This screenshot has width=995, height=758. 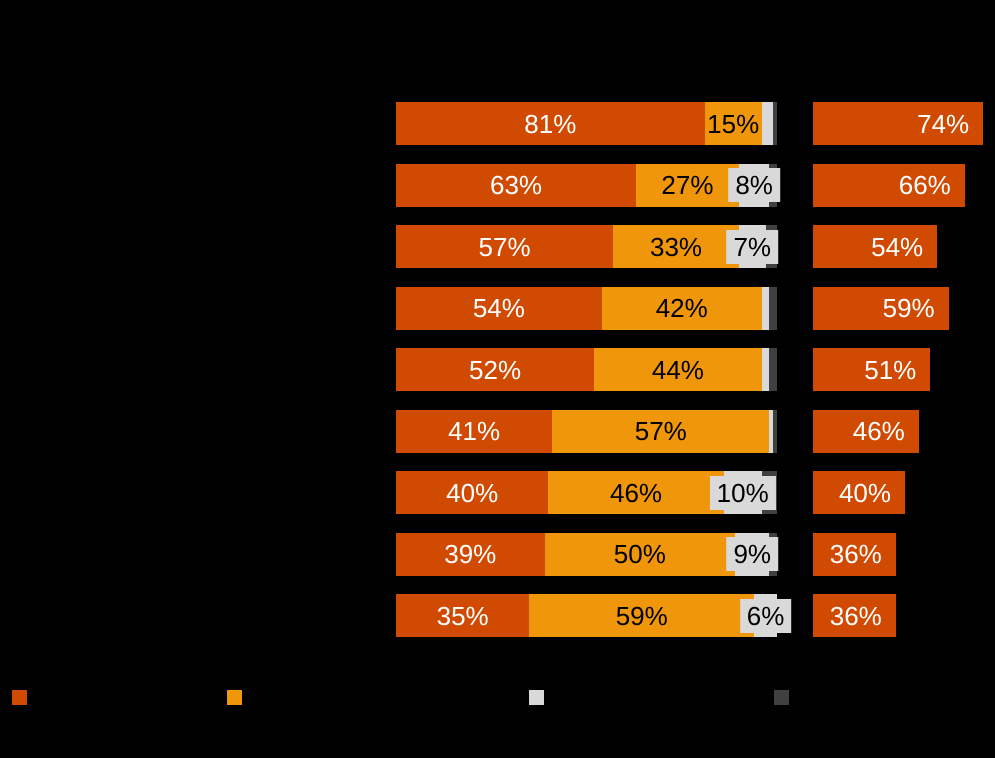 I want to click on segment-value-label: 41%, so click(x=474, y=431).